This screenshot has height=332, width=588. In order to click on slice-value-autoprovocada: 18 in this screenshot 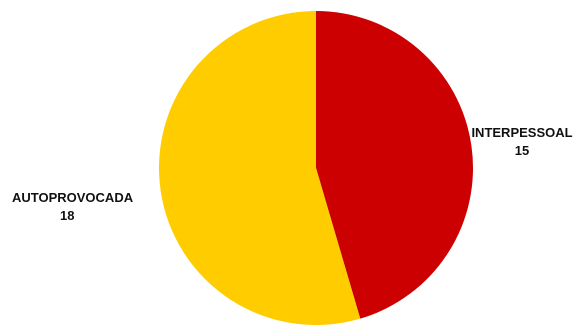, I will do `click(67, 215)`.